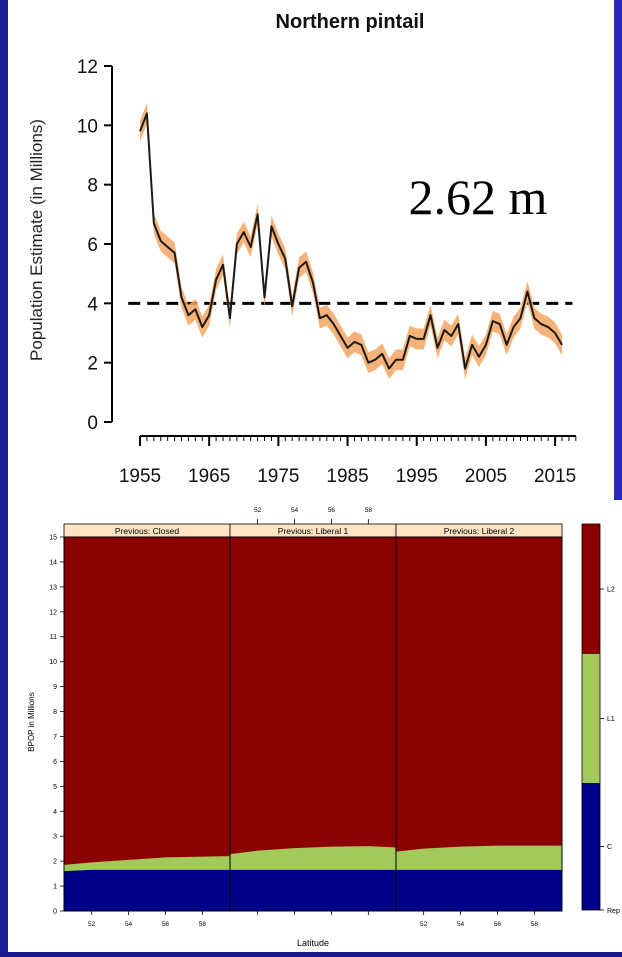 This screenshot has height=957, width=622. I want to click on panel-title: Previous: Liberal 1, so click(313, 531).